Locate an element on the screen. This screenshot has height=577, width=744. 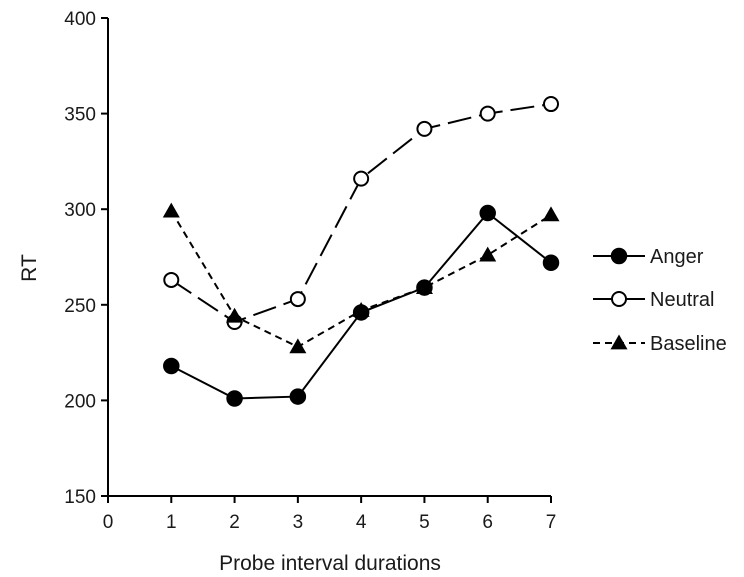
x-tick-label: 3 is located at coordinates (298, 522).